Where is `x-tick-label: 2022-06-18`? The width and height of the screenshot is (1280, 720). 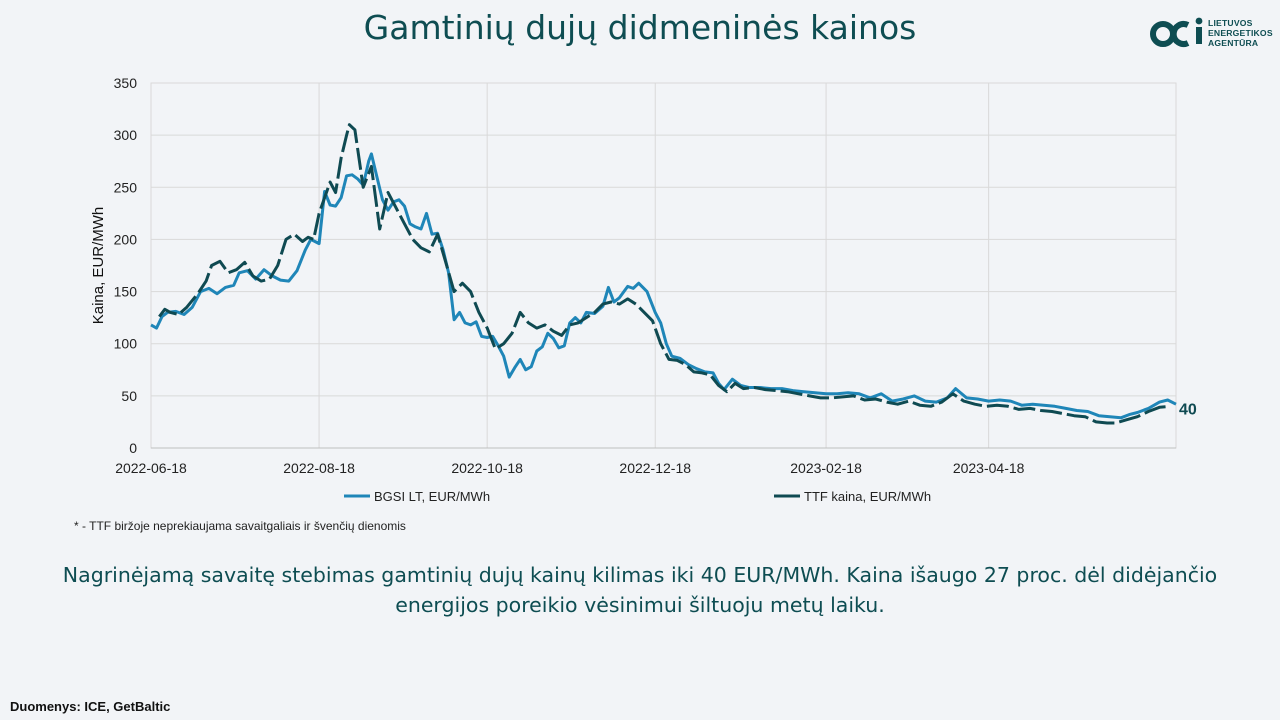
x-tick-label: 2022-06-18 is located at coordinates (151, 468).